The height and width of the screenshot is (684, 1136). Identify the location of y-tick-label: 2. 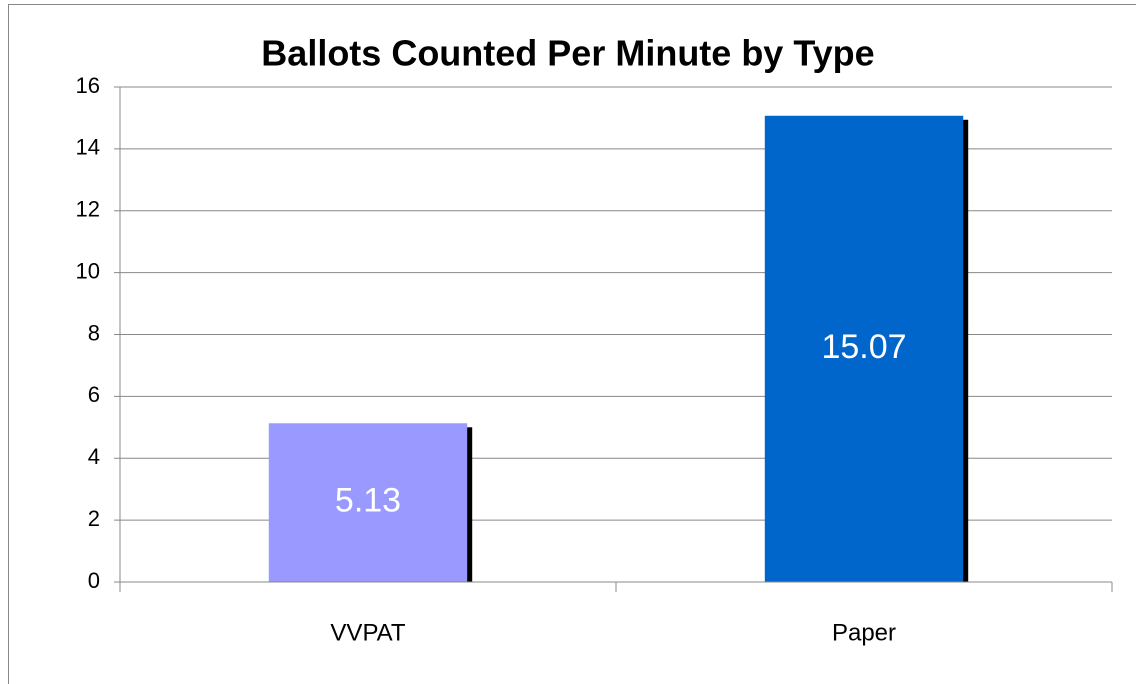
(94, 518).